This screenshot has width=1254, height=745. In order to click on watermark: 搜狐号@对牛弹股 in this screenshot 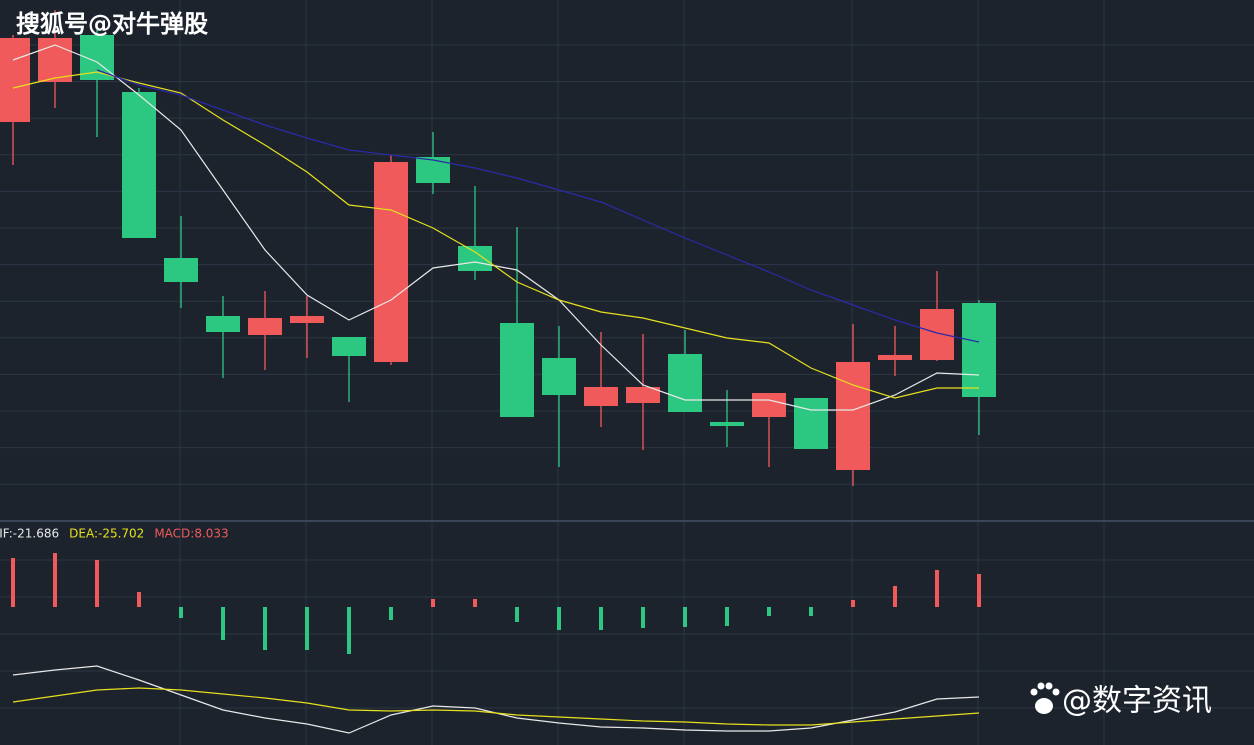, I will do `click(112, 24)`.